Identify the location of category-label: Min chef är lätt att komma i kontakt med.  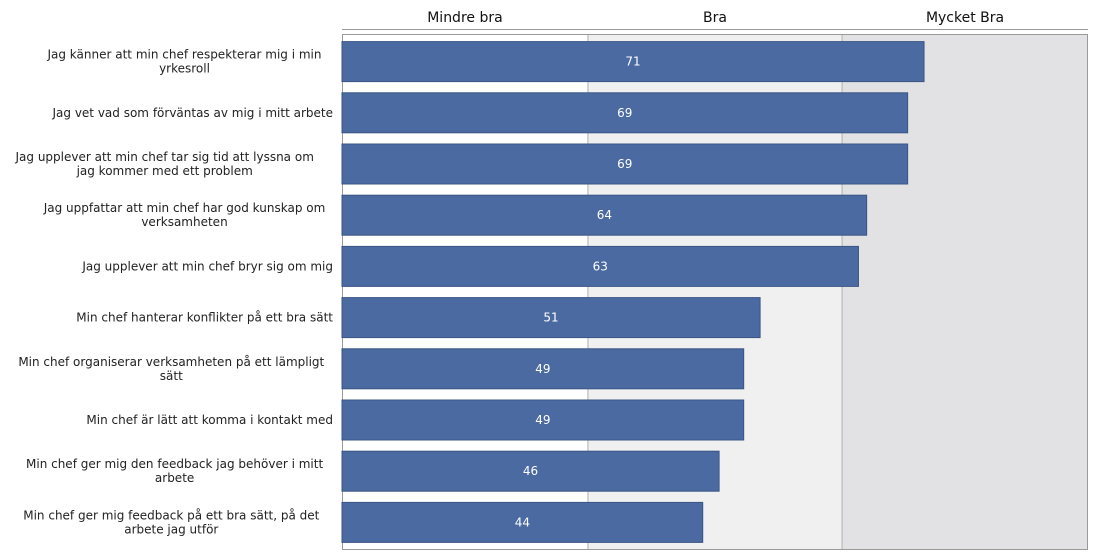
(209, 420).